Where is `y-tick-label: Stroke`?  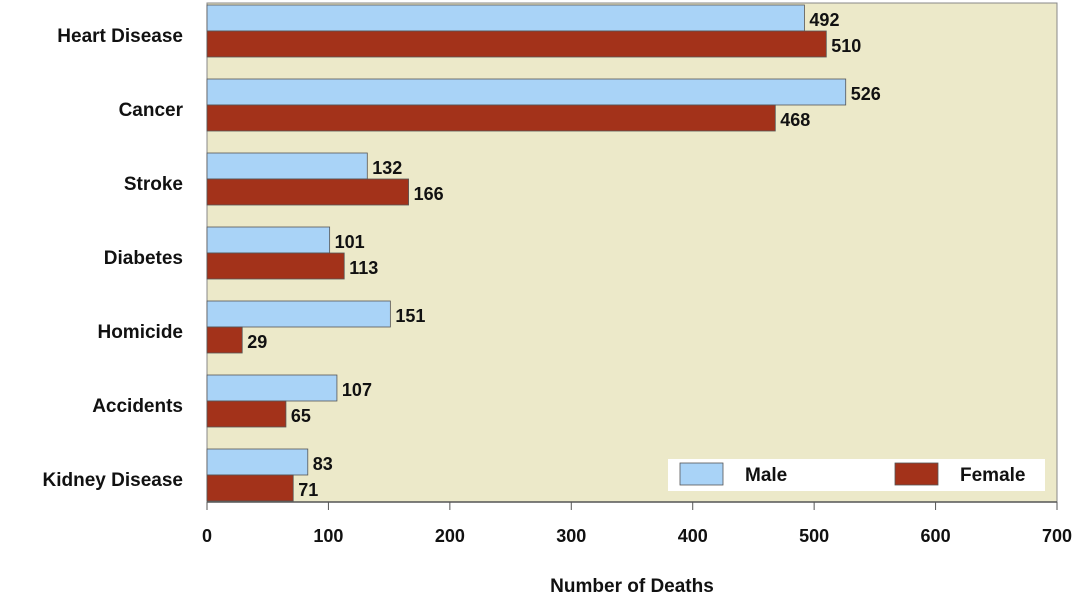
y-tick-label: Stroke is located at coordinates (153, 184).